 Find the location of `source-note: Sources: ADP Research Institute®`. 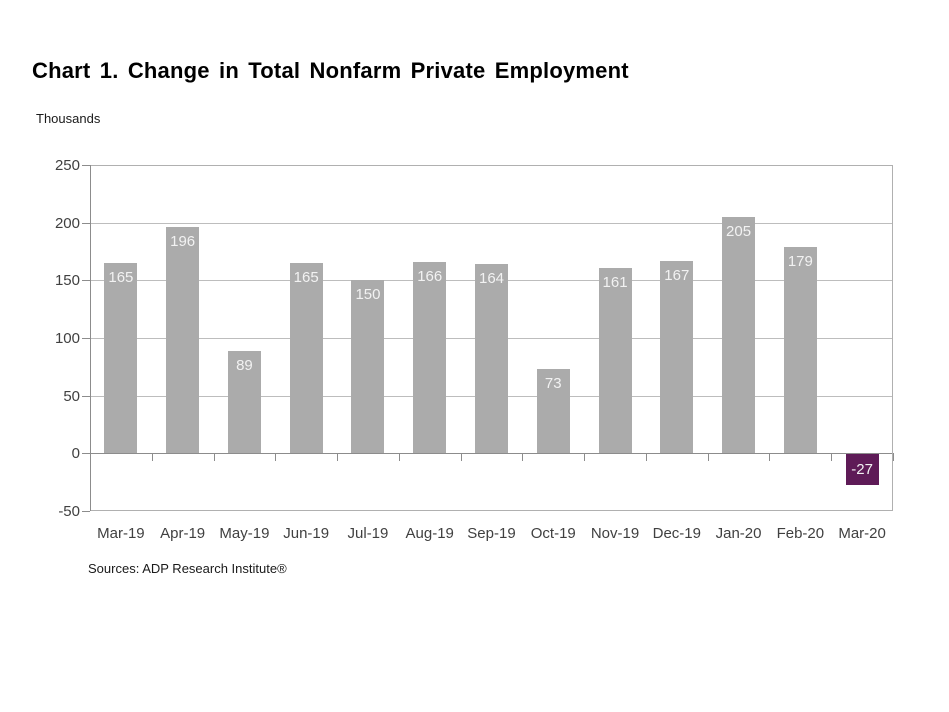

source-note: Sources: ADP Research Institute® is located at coordinates (187, 568).